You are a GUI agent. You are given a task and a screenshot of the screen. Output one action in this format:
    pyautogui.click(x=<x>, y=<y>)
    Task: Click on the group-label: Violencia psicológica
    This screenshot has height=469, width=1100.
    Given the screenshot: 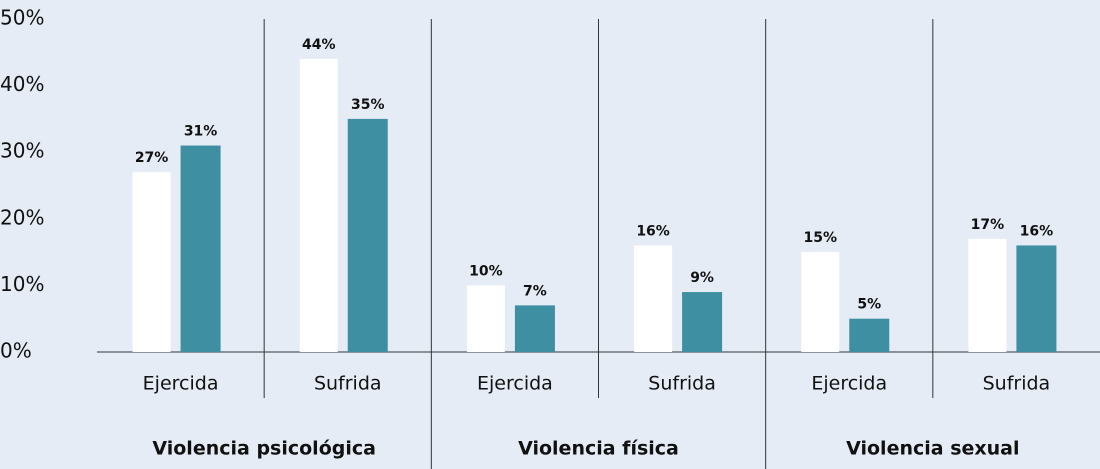 What is the action you would take?
    pyautogui.click(x=264, y=449)
    